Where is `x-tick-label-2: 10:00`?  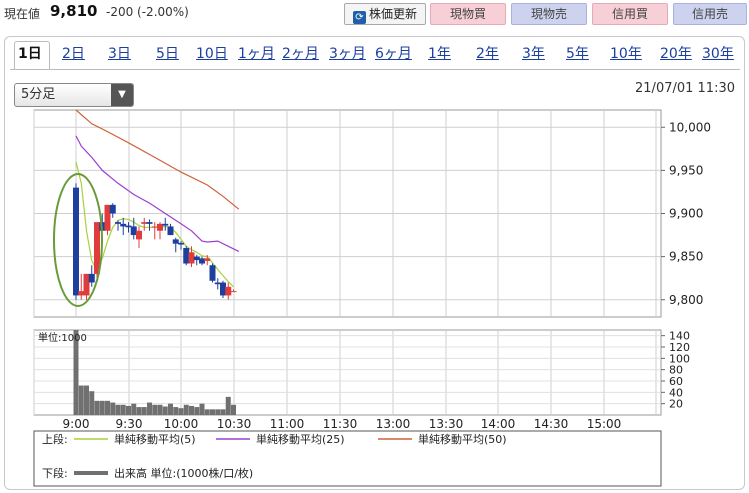 x-tick-label-2: 10:00 is located at coordinates (181, 424).